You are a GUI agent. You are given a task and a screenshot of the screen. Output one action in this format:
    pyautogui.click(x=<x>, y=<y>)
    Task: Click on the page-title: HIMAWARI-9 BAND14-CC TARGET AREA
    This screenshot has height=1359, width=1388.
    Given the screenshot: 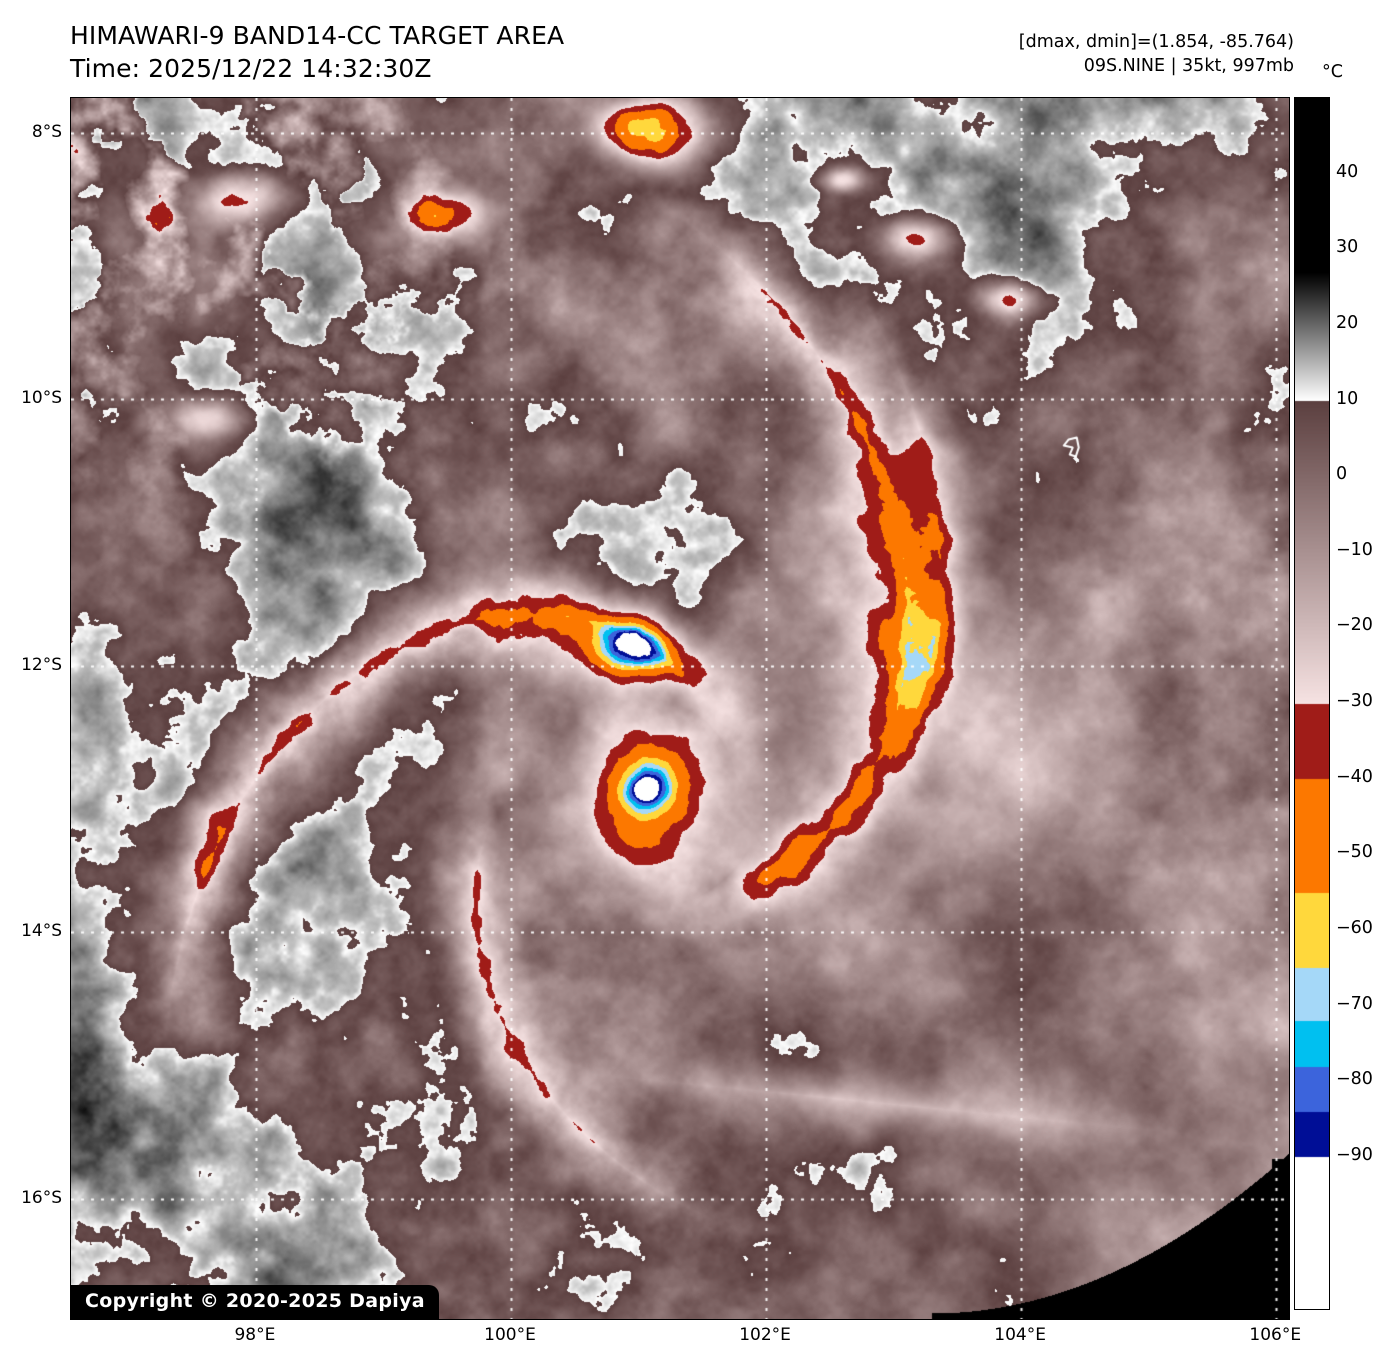 What is the action you would take?
    pyautogui.click(x=317, y=35)
    